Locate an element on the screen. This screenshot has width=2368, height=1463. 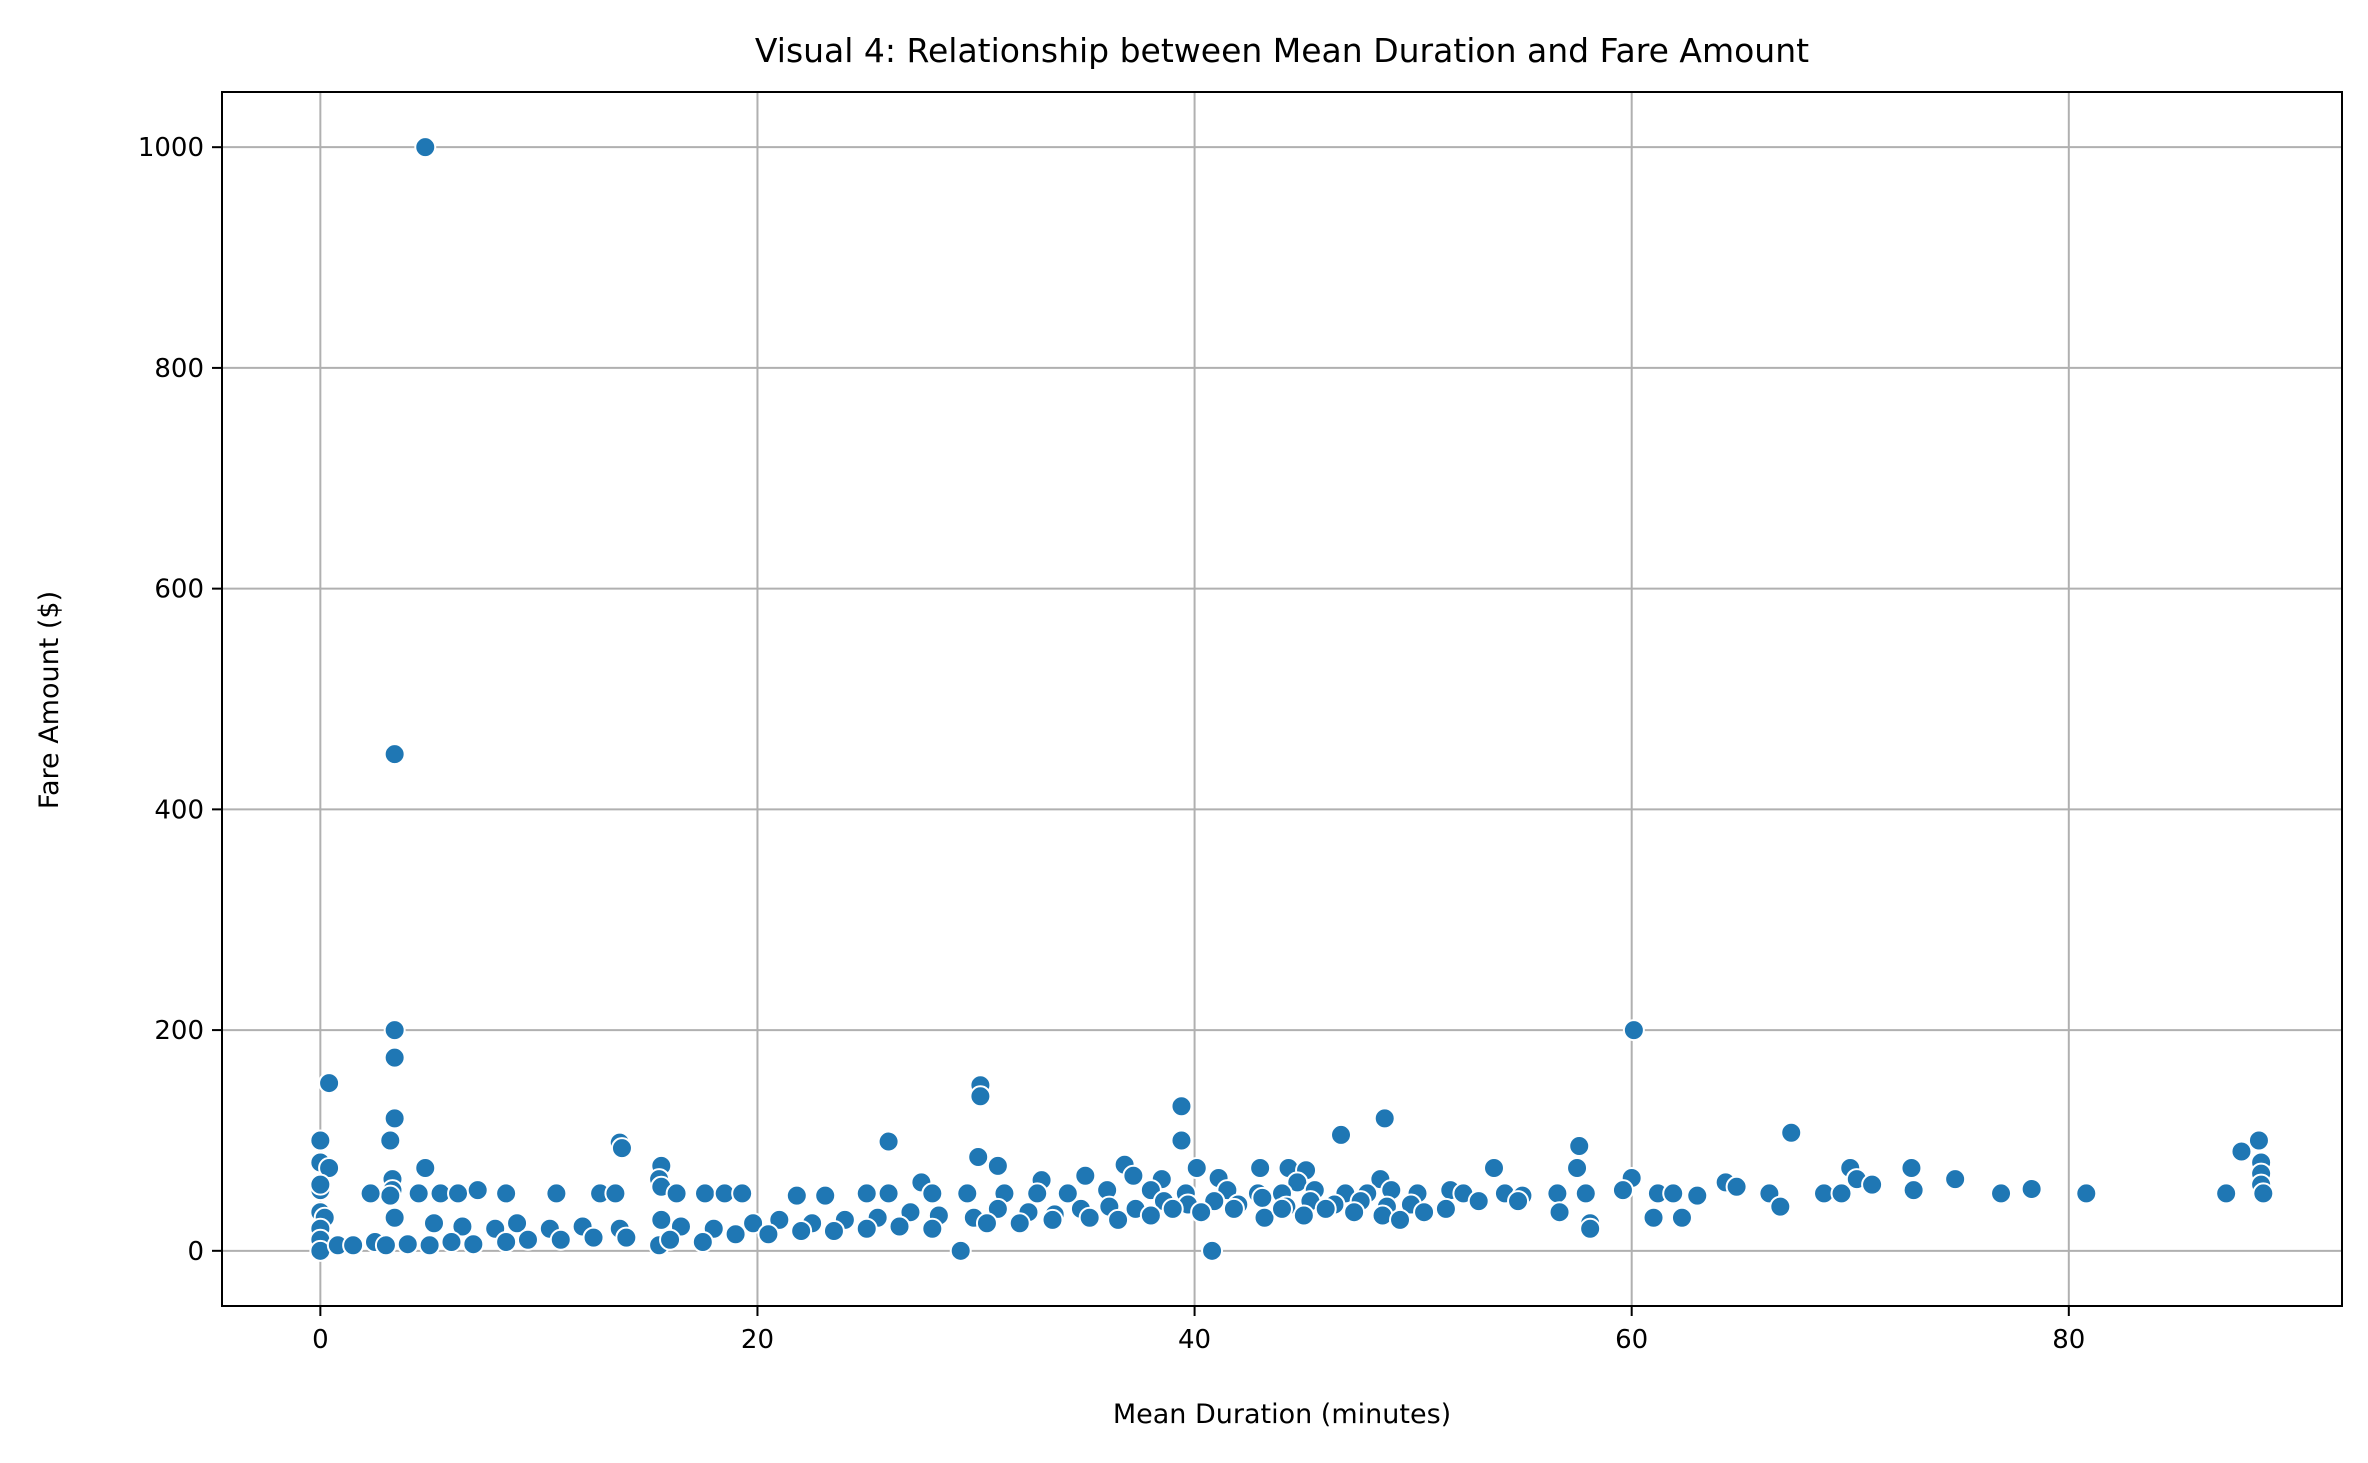
x-tick-label: 80 is located at coordinates (2068, 1340).